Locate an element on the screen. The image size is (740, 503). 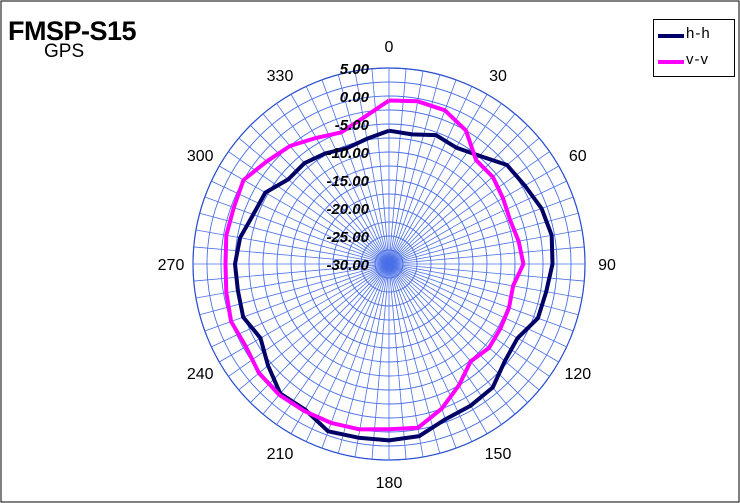
legend-item-v-v: v-v is located at coordinates (696, 61).